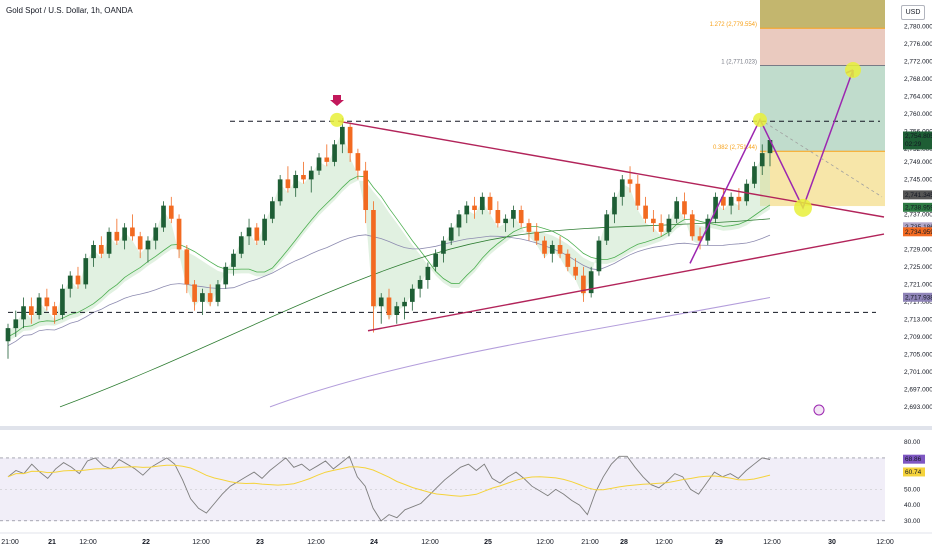 The width and height of the screenshot is (932, 550). I want to click on y-tick-label: 2,697.000, so click(918, 389).